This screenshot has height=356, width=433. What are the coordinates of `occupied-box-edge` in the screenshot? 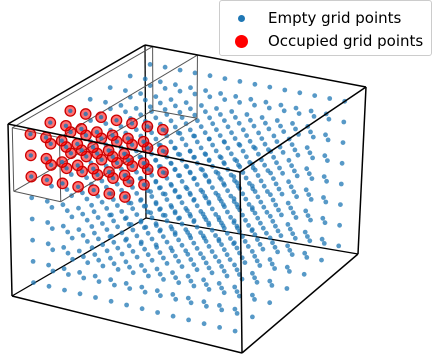 It's located at (175, 114).